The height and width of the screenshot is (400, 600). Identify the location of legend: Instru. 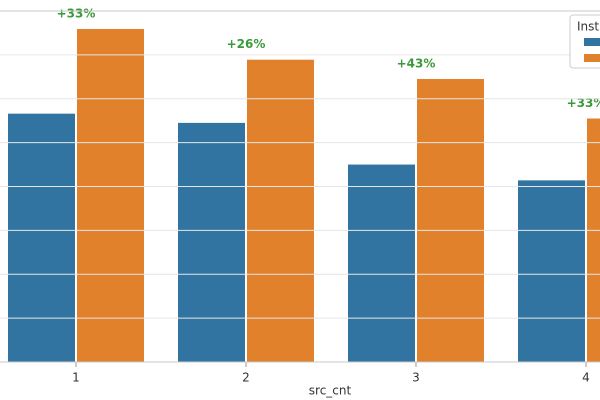
(584, 41).